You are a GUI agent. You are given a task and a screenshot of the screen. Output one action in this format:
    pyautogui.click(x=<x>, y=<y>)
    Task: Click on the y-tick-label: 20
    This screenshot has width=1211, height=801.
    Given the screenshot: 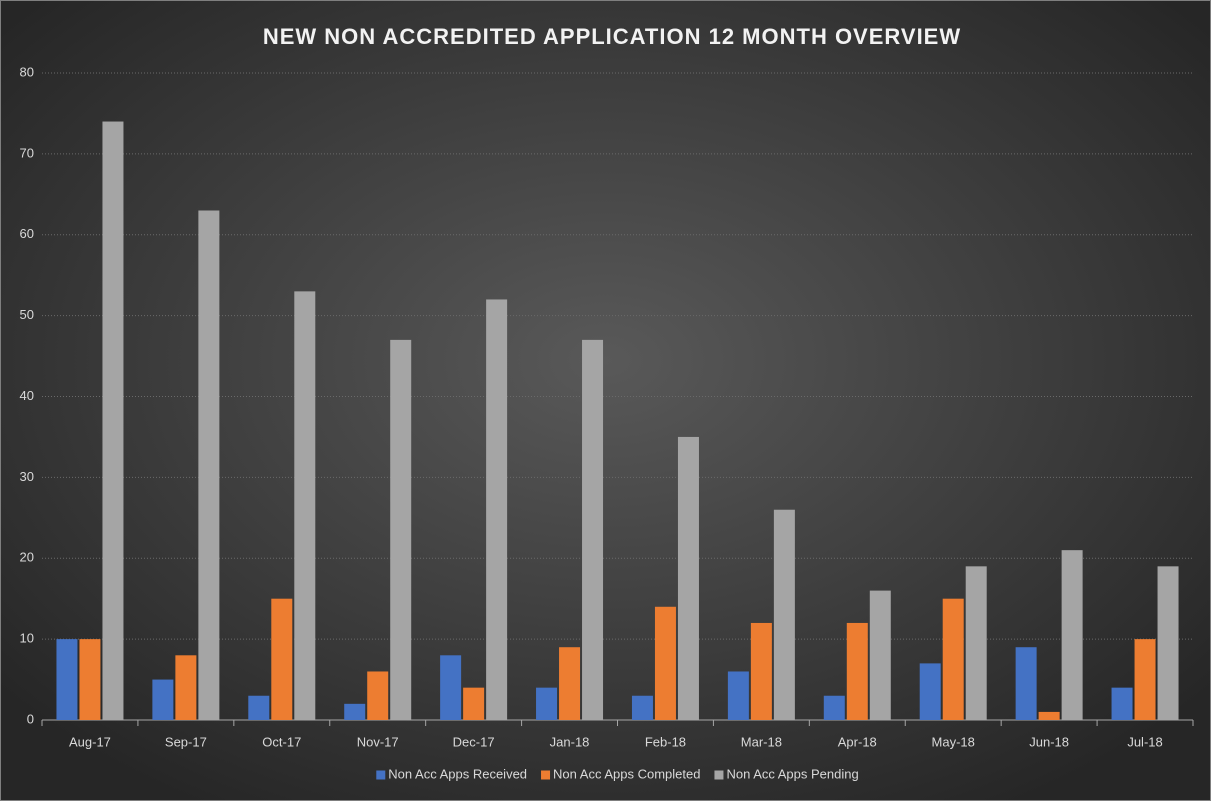 What is the action you would take?
    pyautogui.click(x=27, y=557)
    